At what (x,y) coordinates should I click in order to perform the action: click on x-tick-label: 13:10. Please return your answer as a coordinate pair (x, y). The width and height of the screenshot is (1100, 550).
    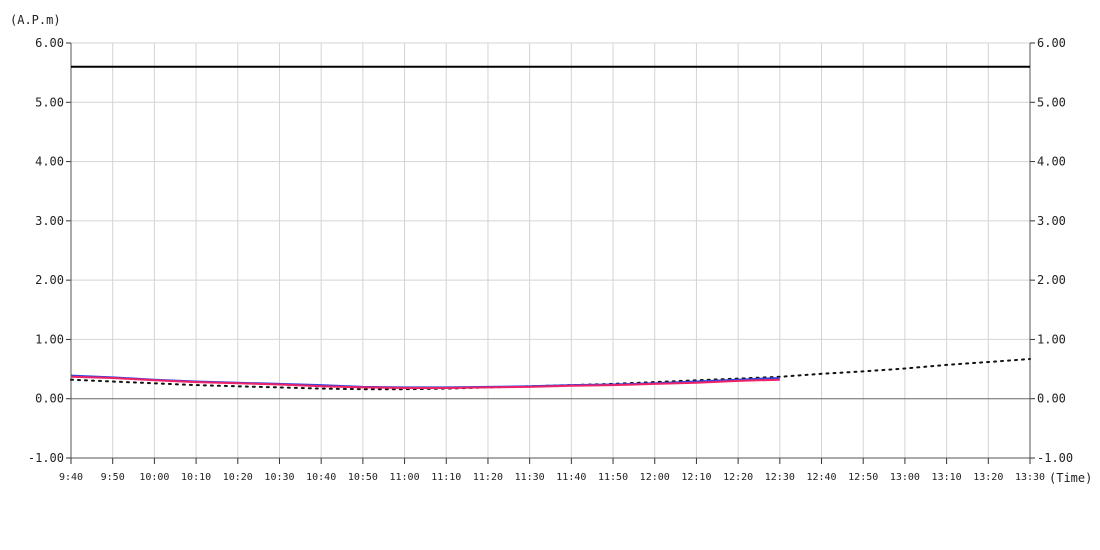
    Looking at the image, I should click on (947, 477).